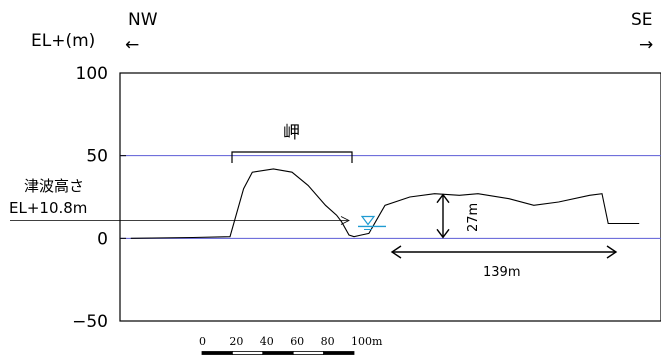 The width and height of the screenshot is (661, 360). I want to click on scale-bar-tick-label: 20, so click(236, 341).